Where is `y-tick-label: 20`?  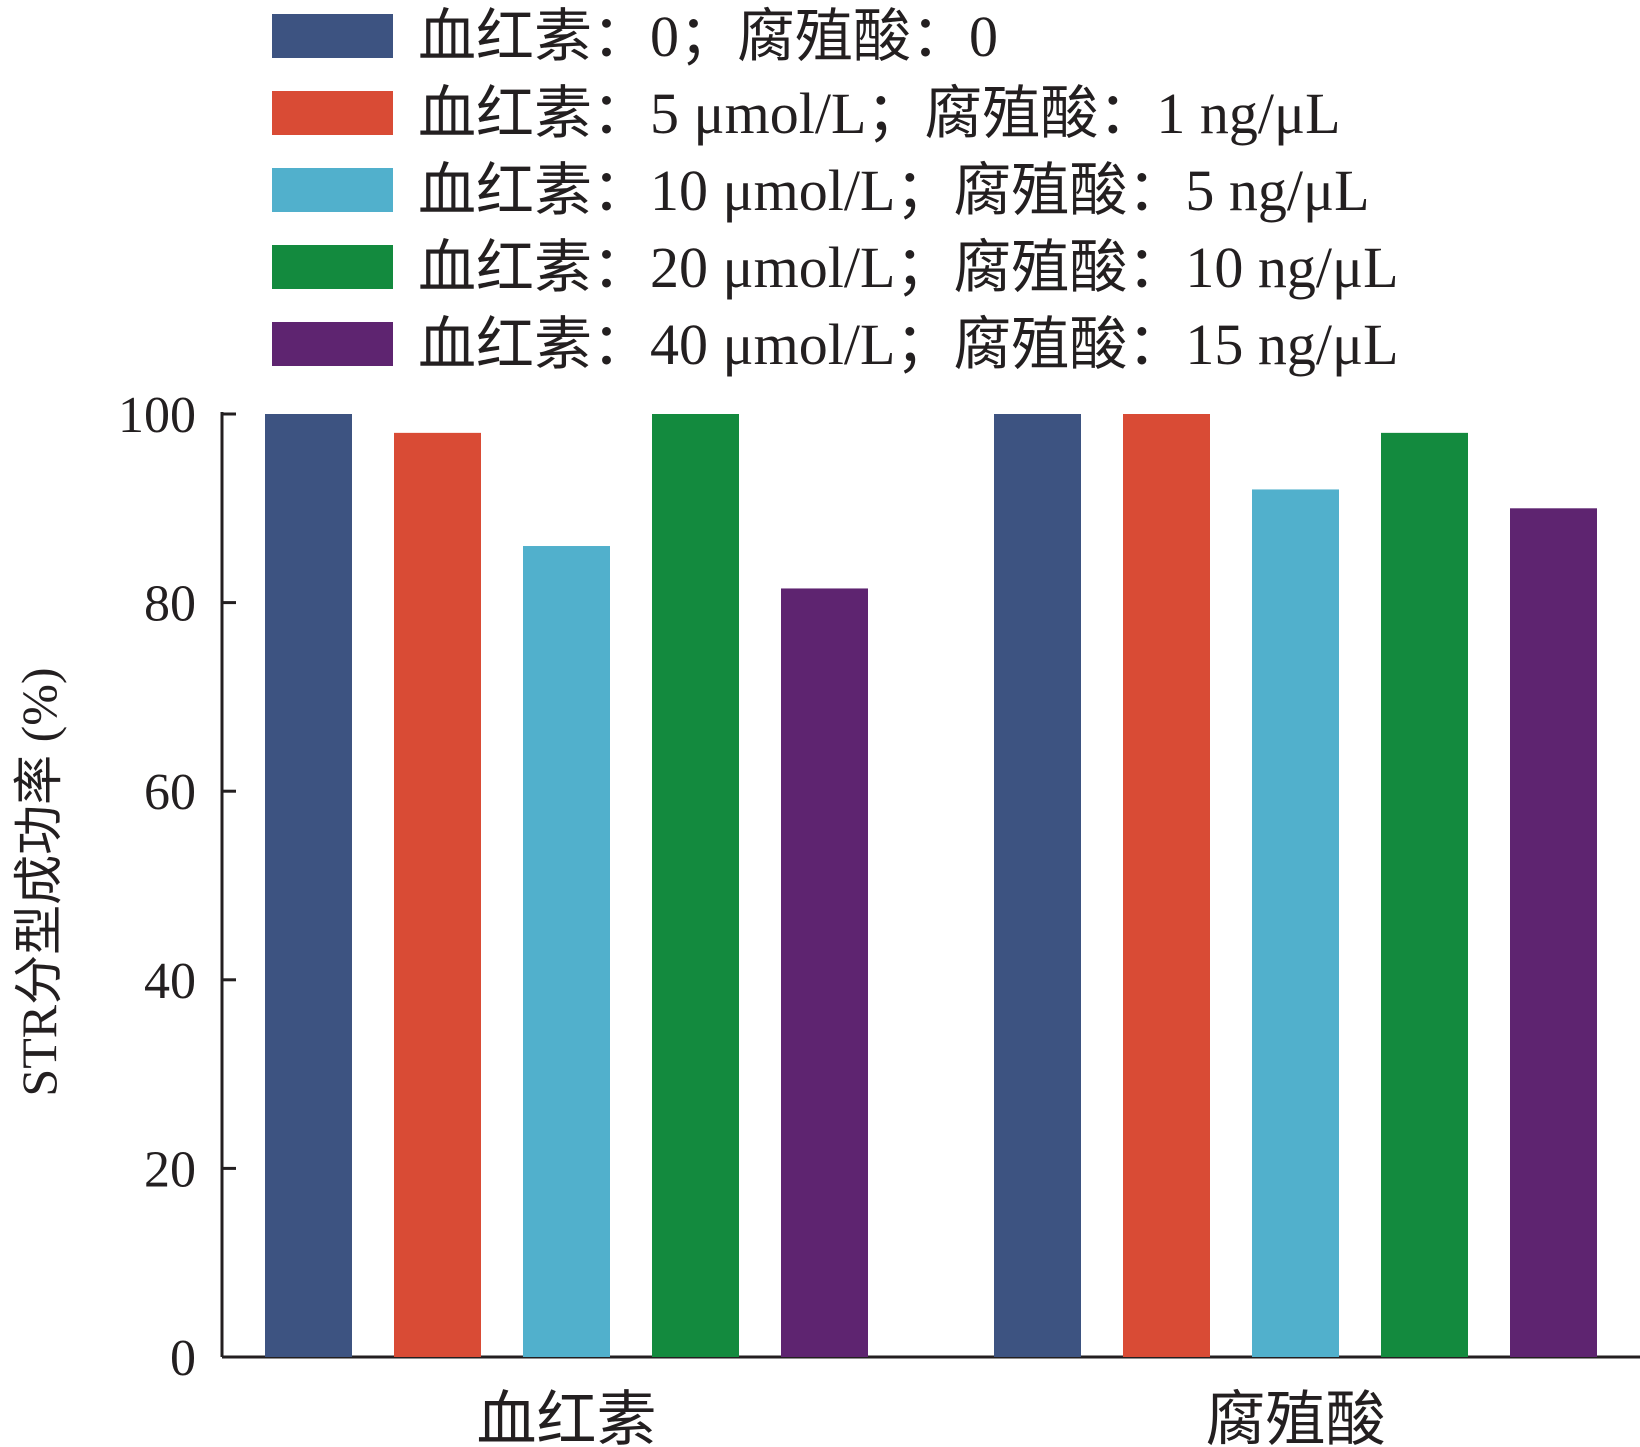
y-tick-label: 20 is located at coordinates (170, 1169).